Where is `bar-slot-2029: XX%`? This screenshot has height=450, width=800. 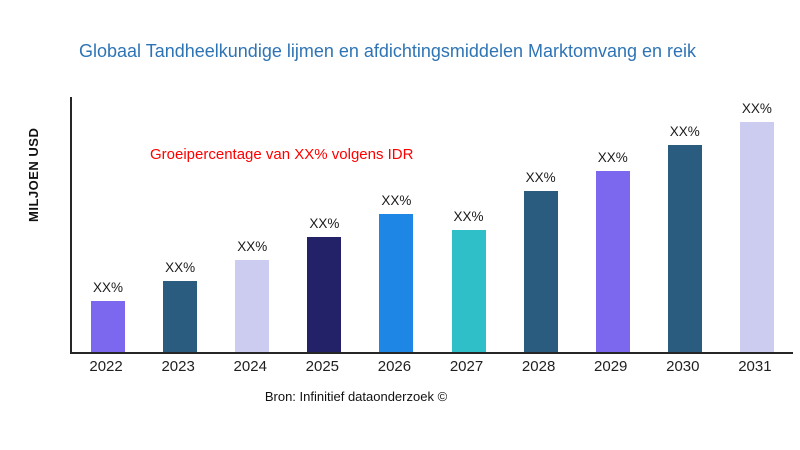 bar-slot-2029: XX% is located at coordinates (613, 224).